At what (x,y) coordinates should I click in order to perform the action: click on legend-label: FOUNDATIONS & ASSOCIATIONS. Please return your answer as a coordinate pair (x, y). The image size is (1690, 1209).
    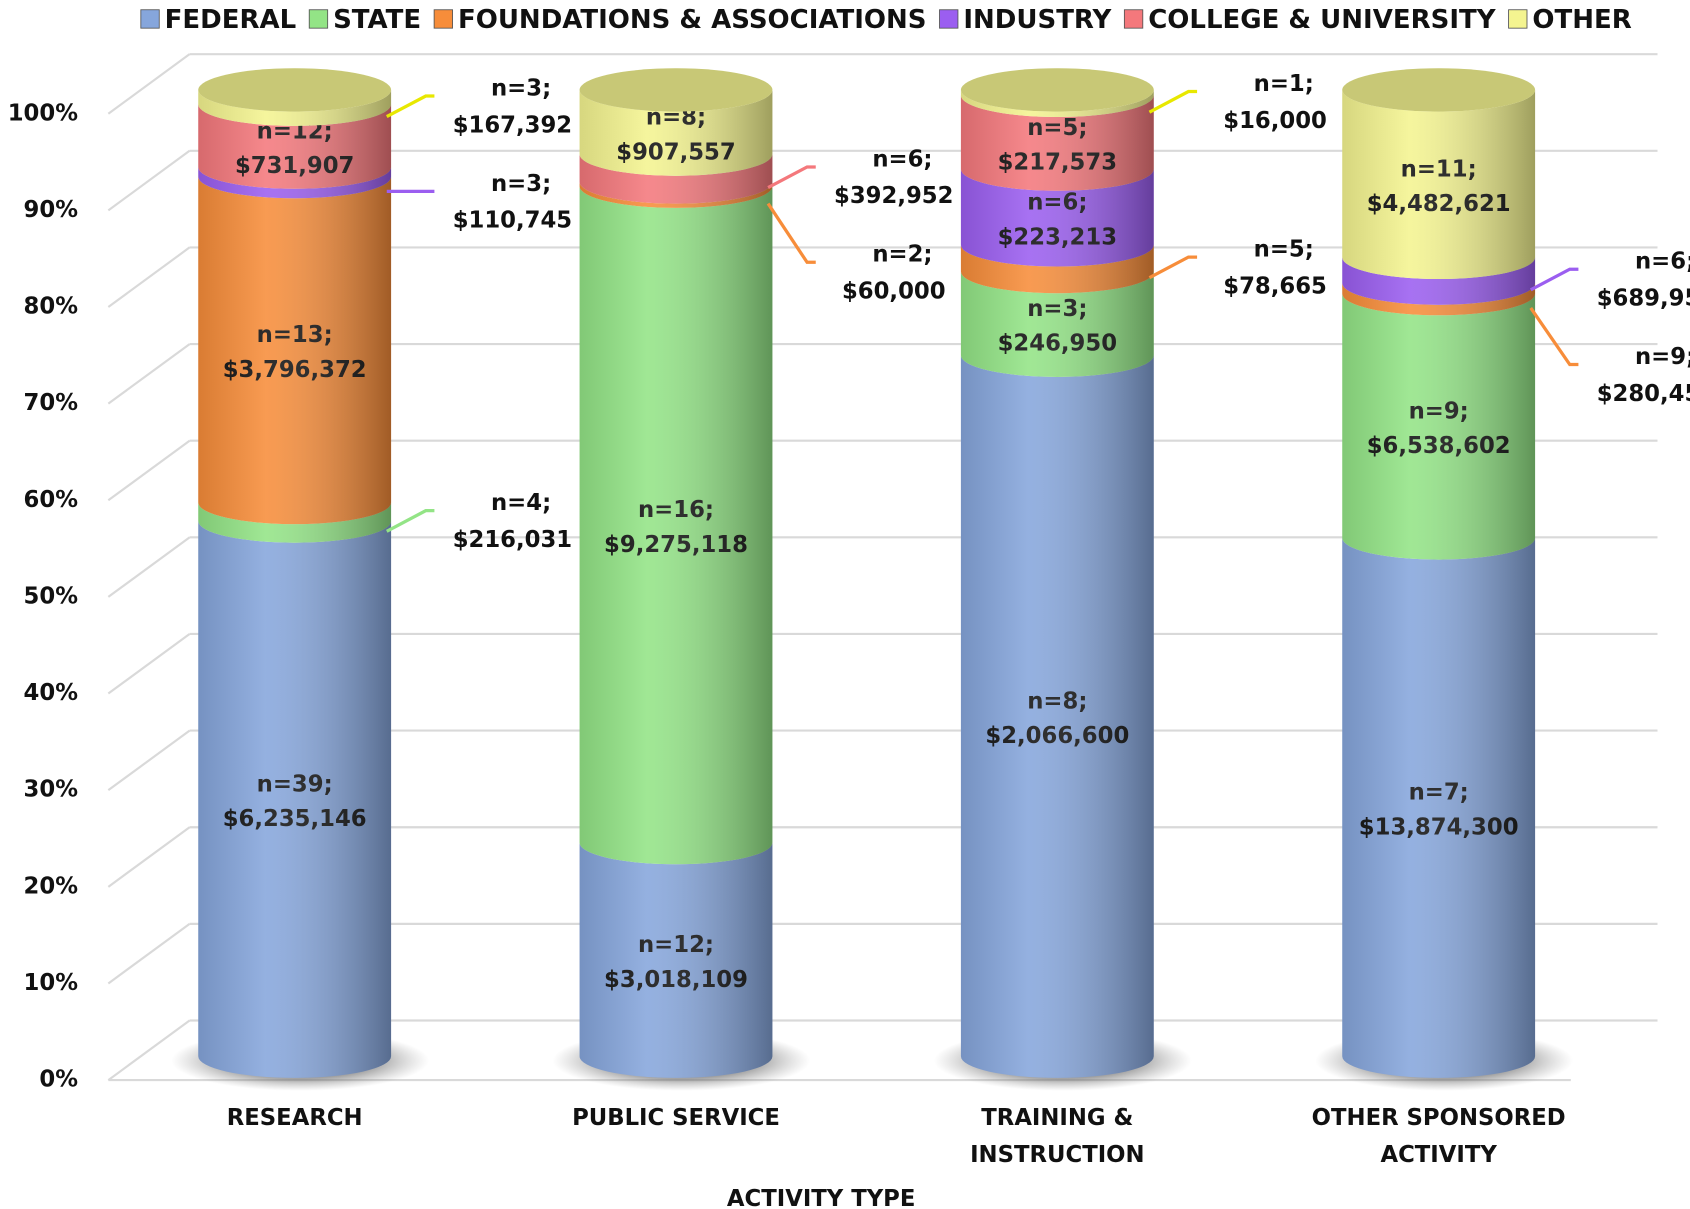
    Looking at the image, I should click on (692, 20).